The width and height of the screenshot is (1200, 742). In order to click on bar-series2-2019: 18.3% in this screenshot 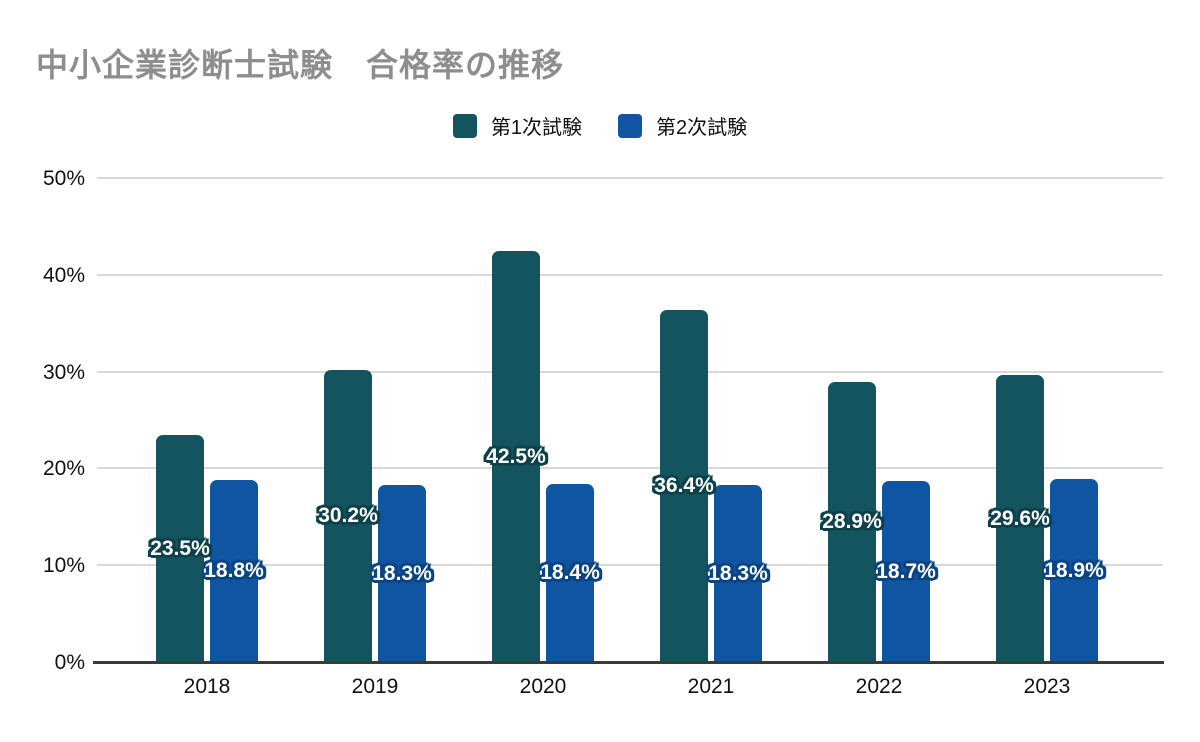, I will do `click(402, 573)`.